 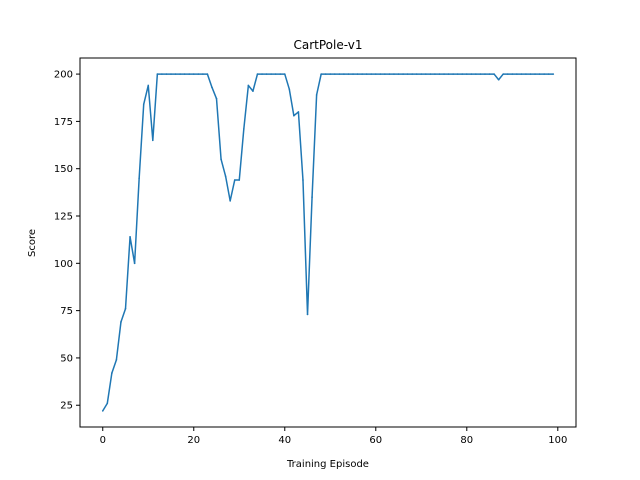 What do you see at coordinates (193, 440) in the screenshot?
I see `x-tick-label: 20` at bounding box center [193, 440].